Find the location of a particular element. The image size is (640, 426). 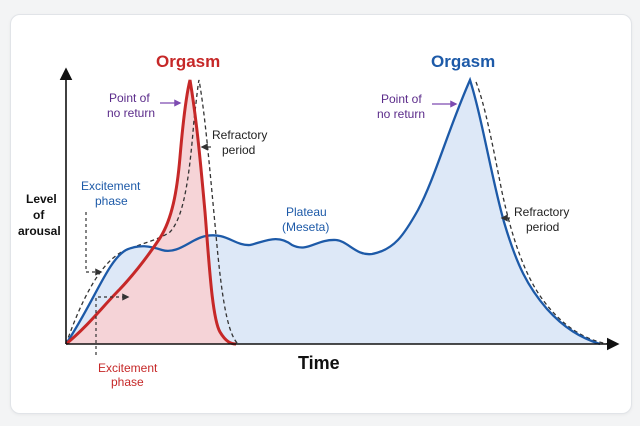

excitement-bottom-line-2: phase is located at coordinates (127, 382).